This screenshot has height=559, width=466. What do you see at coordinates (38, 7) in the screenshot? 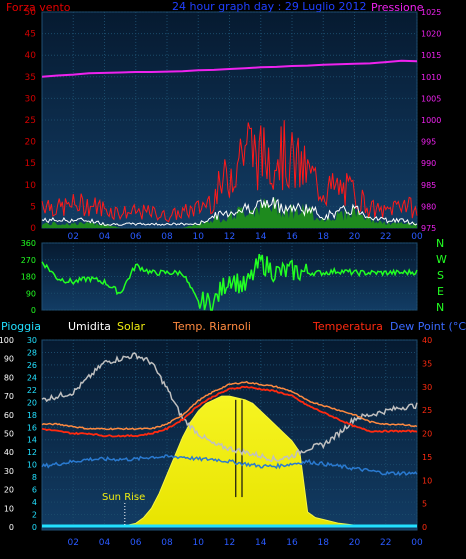
I see `wind-speed-label: Forza vento` at bounding box center [38, 7].